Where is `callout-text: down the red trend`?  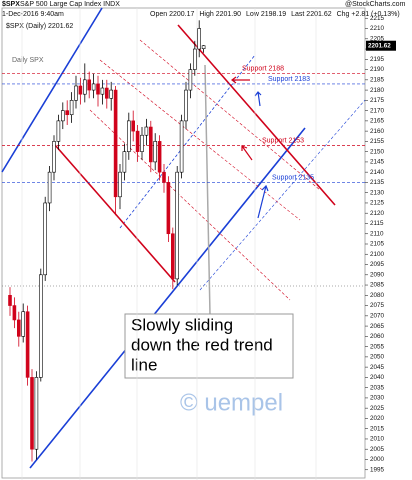
callout-text: down the red trend is located at coordinates (202, 344).